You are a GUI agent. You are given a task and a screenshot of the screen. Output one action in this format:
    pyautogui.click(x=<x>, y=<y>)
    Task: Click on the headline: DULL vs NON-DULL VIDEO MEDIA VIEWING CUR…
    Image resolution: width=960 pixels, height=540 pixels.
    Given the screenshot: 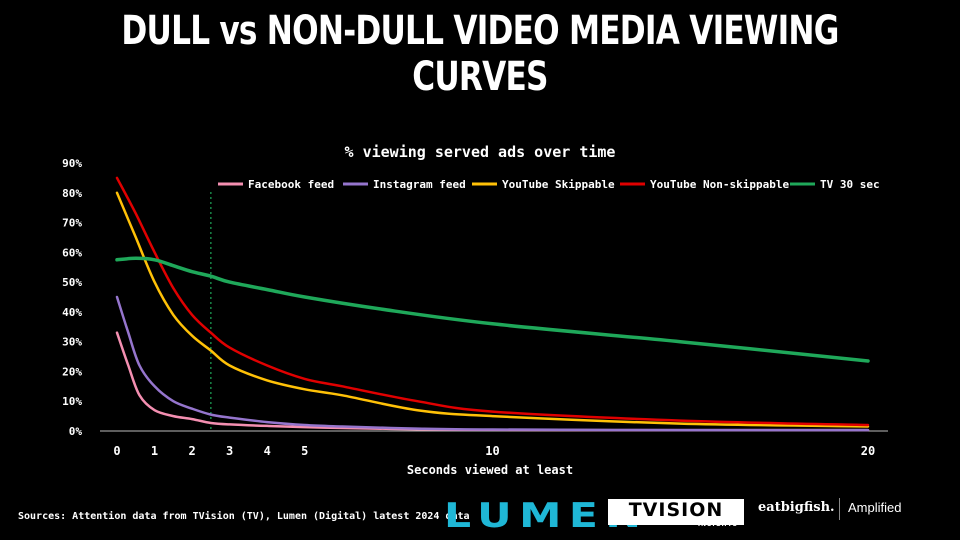 What is the action you would take?
    pyautogui.click(x=480, y=54)
    